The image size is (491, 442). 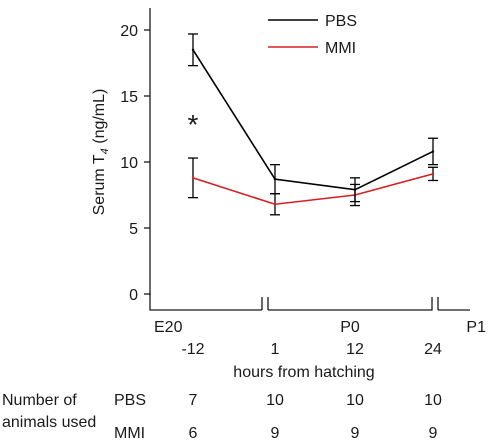 What do you see at coordinates (193, 400) in the screenshot?
I see `n-cell-pbs: 7` at bounding box center [193, 400].